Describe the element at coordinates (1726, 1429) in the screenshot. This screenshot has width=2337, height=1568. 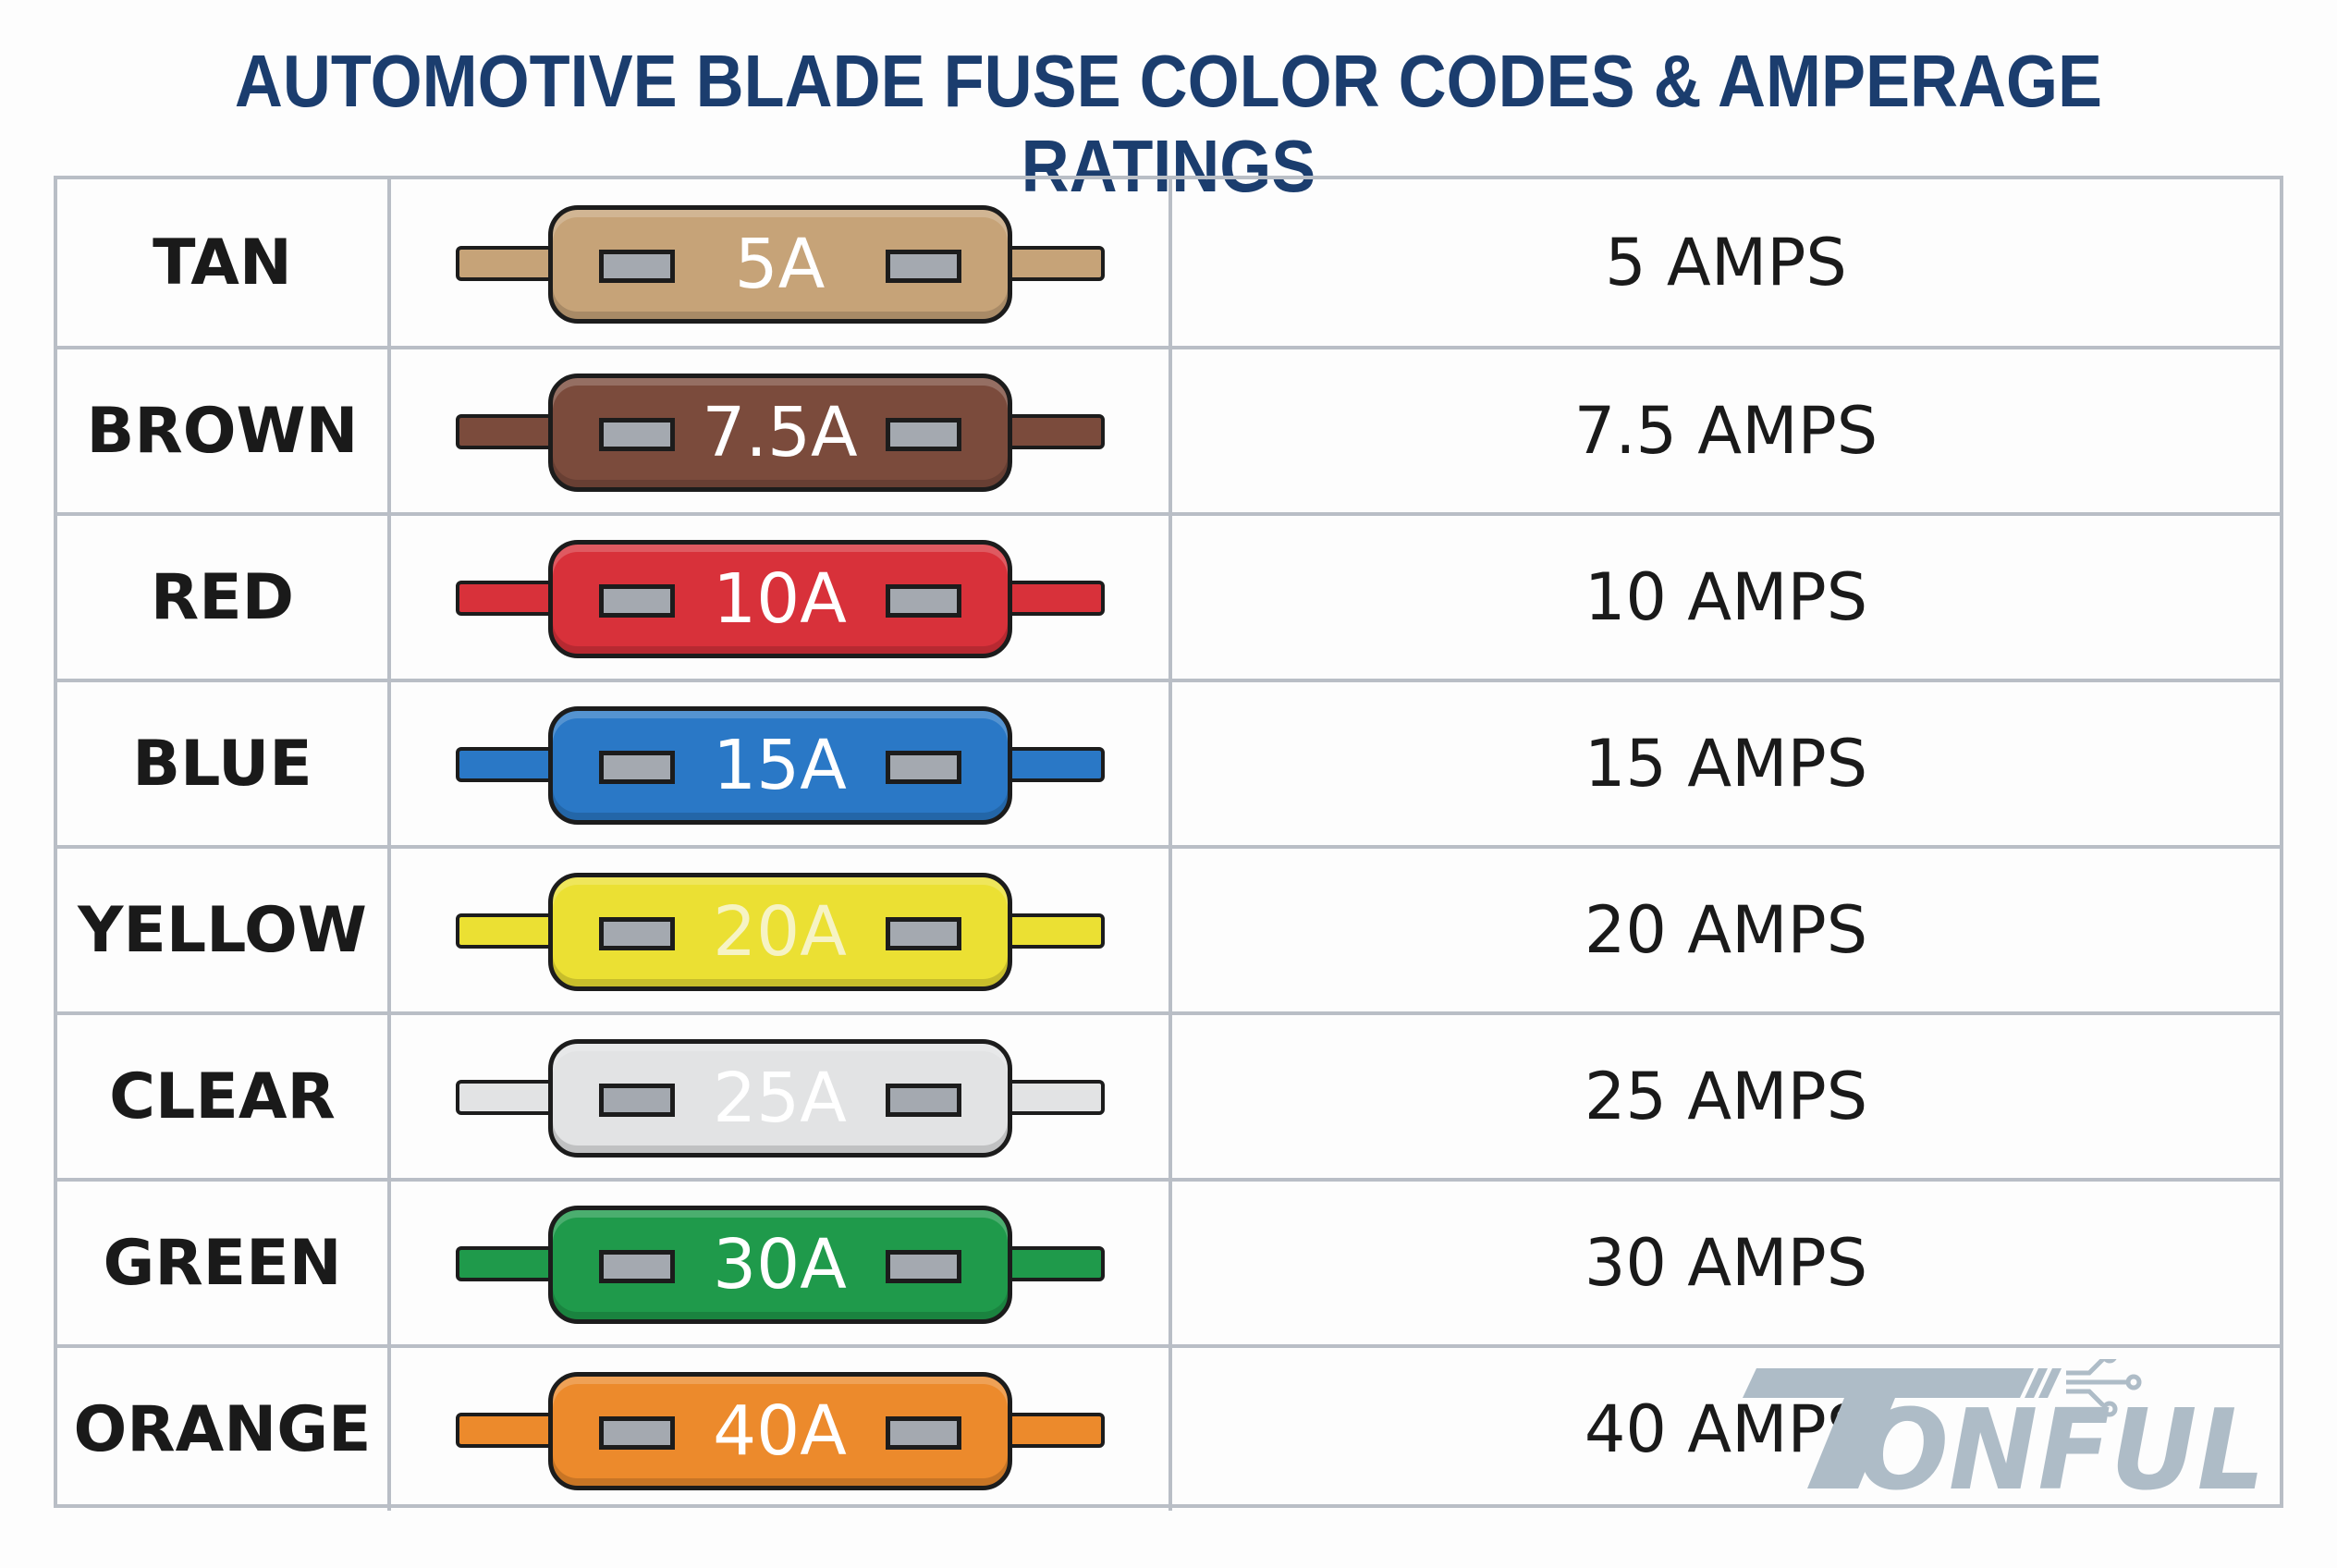
I see `amperage-rating: 40 AMPS` at that location.